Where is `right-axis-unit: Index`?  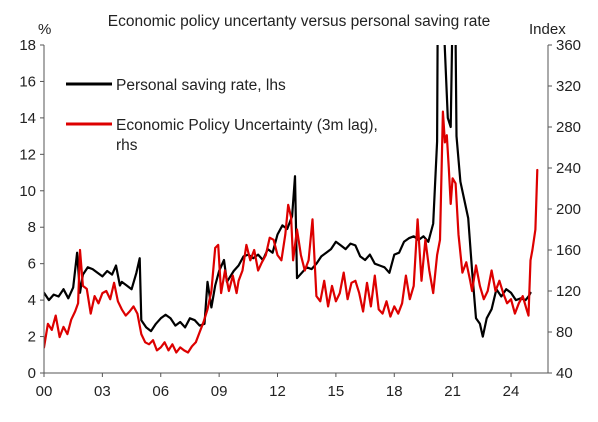 right-axis-unit: Index is located at coordinates (547, 29).